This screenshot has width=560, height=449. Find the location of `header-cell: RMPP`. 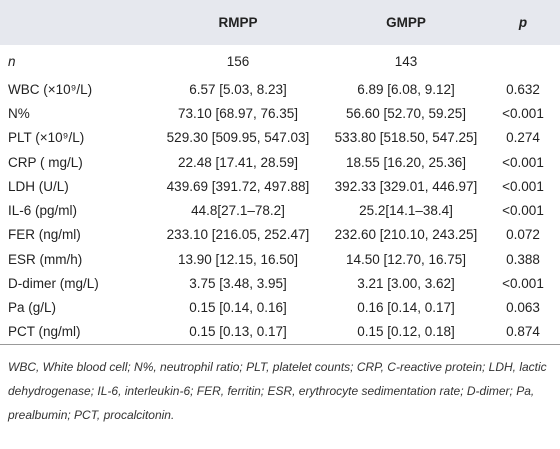

header-cell: RMPP is located at coordinates (238, 22).